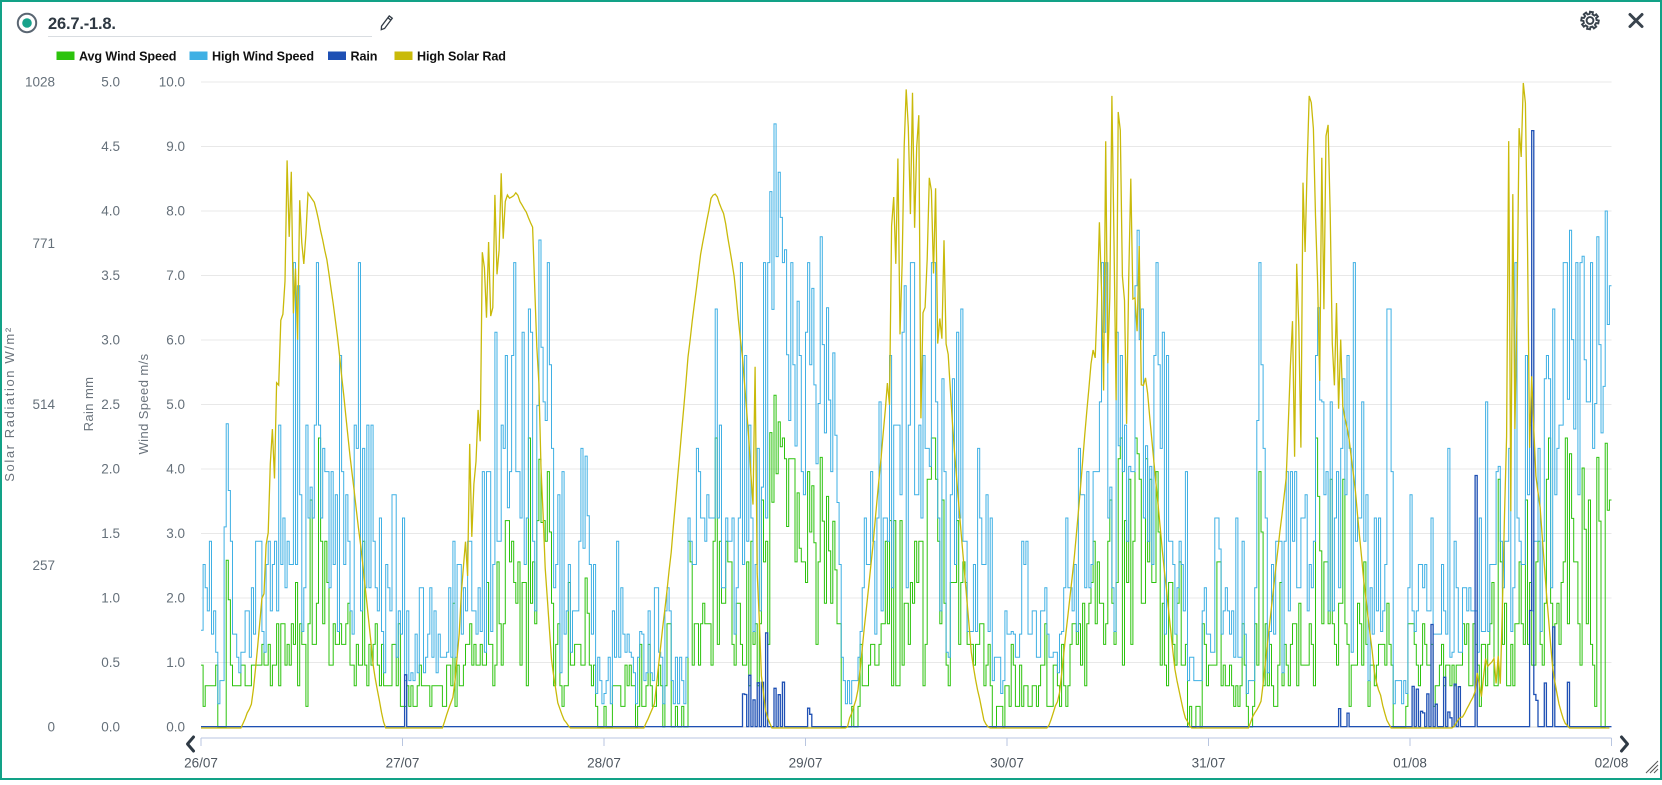 The width and height of the screenshot is (1662, 785). I want to click on svg-text: Rain, so click(364, 57).